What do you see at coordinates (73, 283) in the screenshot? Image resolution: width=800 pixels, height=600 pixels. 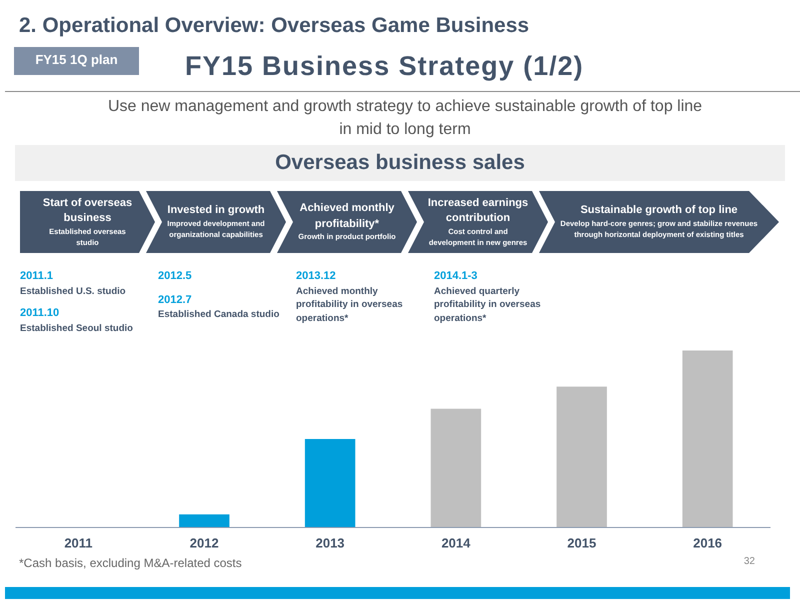 I see `text: 2011.1 Established U.S. studio` at bounding box center [73, 283].